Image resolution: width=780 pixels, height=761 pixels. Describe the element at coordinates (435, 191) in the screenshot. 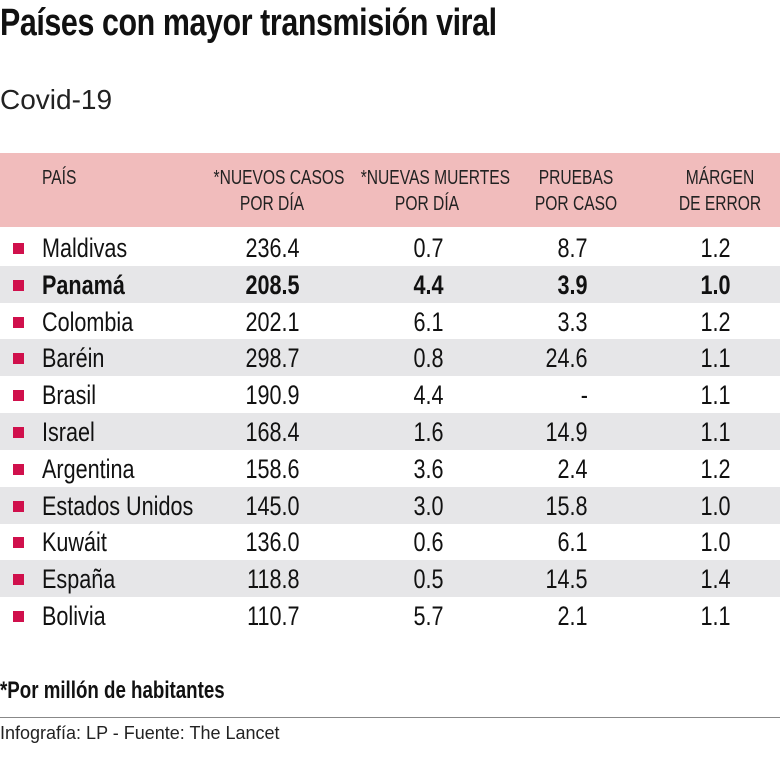

I see `header-new-deaths: *NUEVAS MUERTES POR DÍA` at that location.